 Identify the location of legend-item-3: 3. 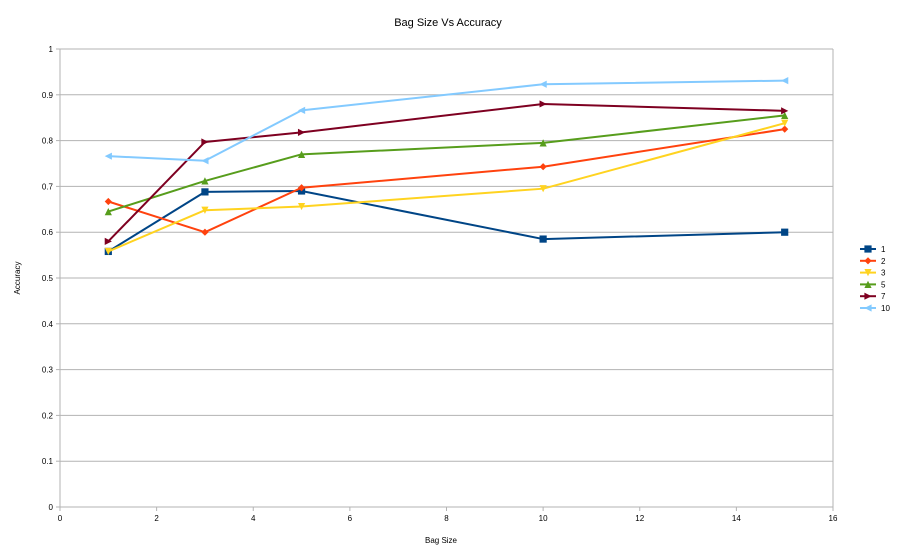
(873, 273).